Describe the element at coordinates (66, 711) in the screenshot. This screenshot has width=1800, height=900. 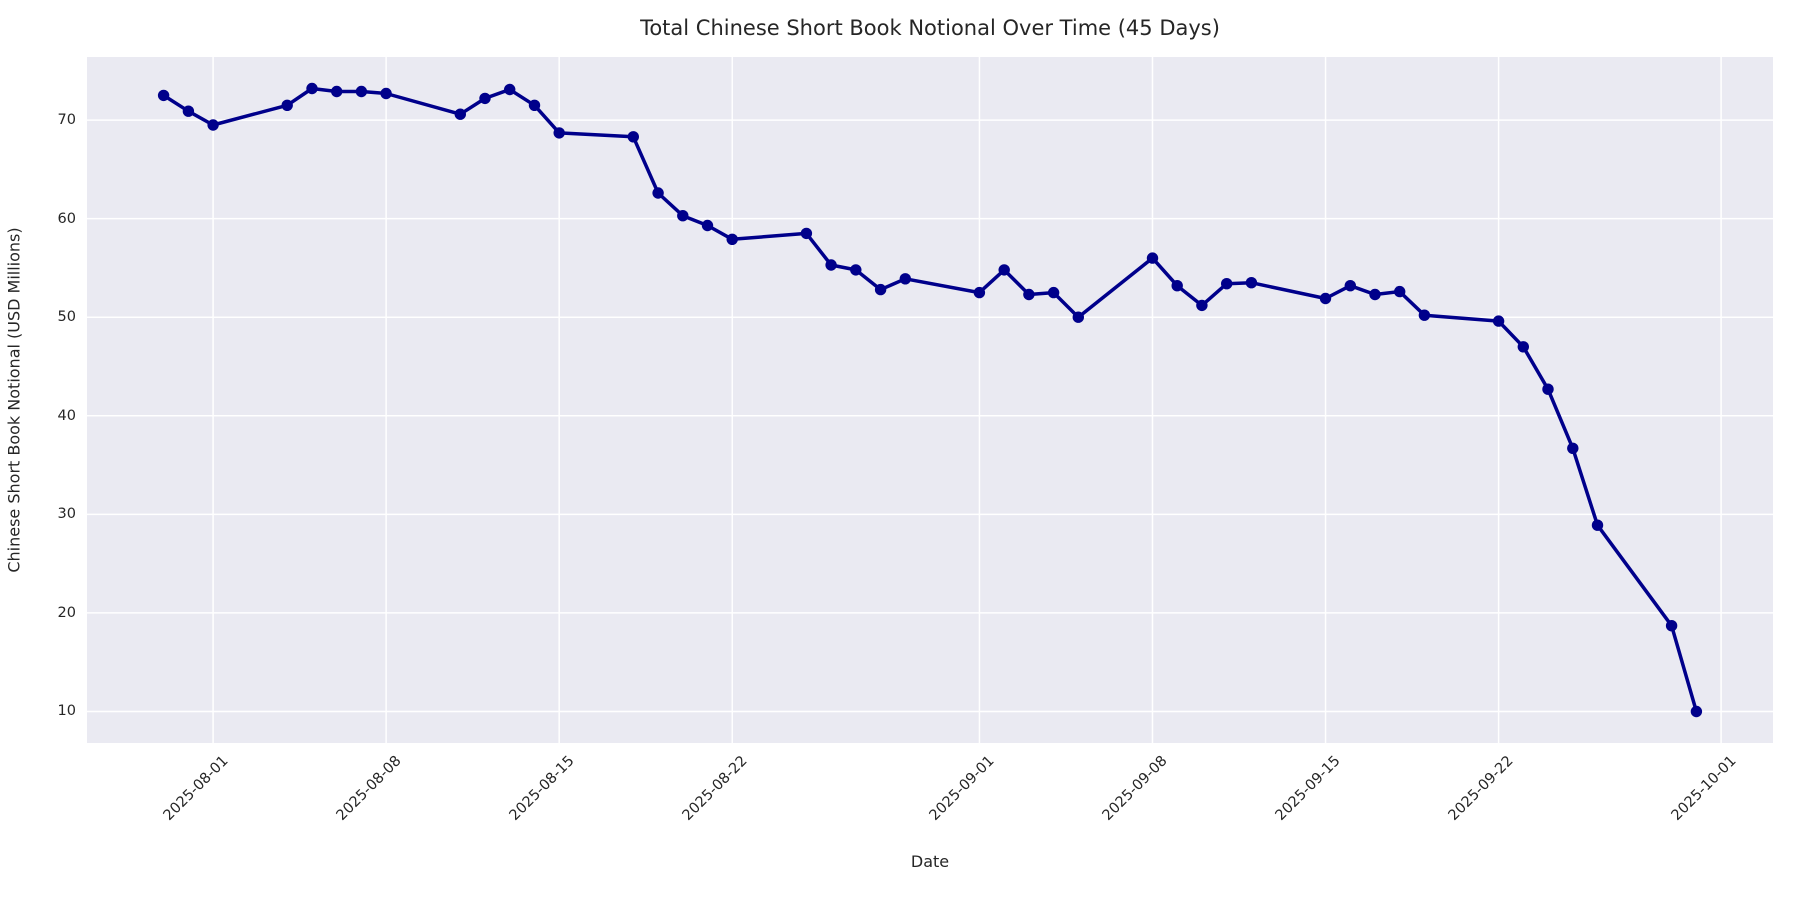
I see `y-tick-label: 10` at that location.